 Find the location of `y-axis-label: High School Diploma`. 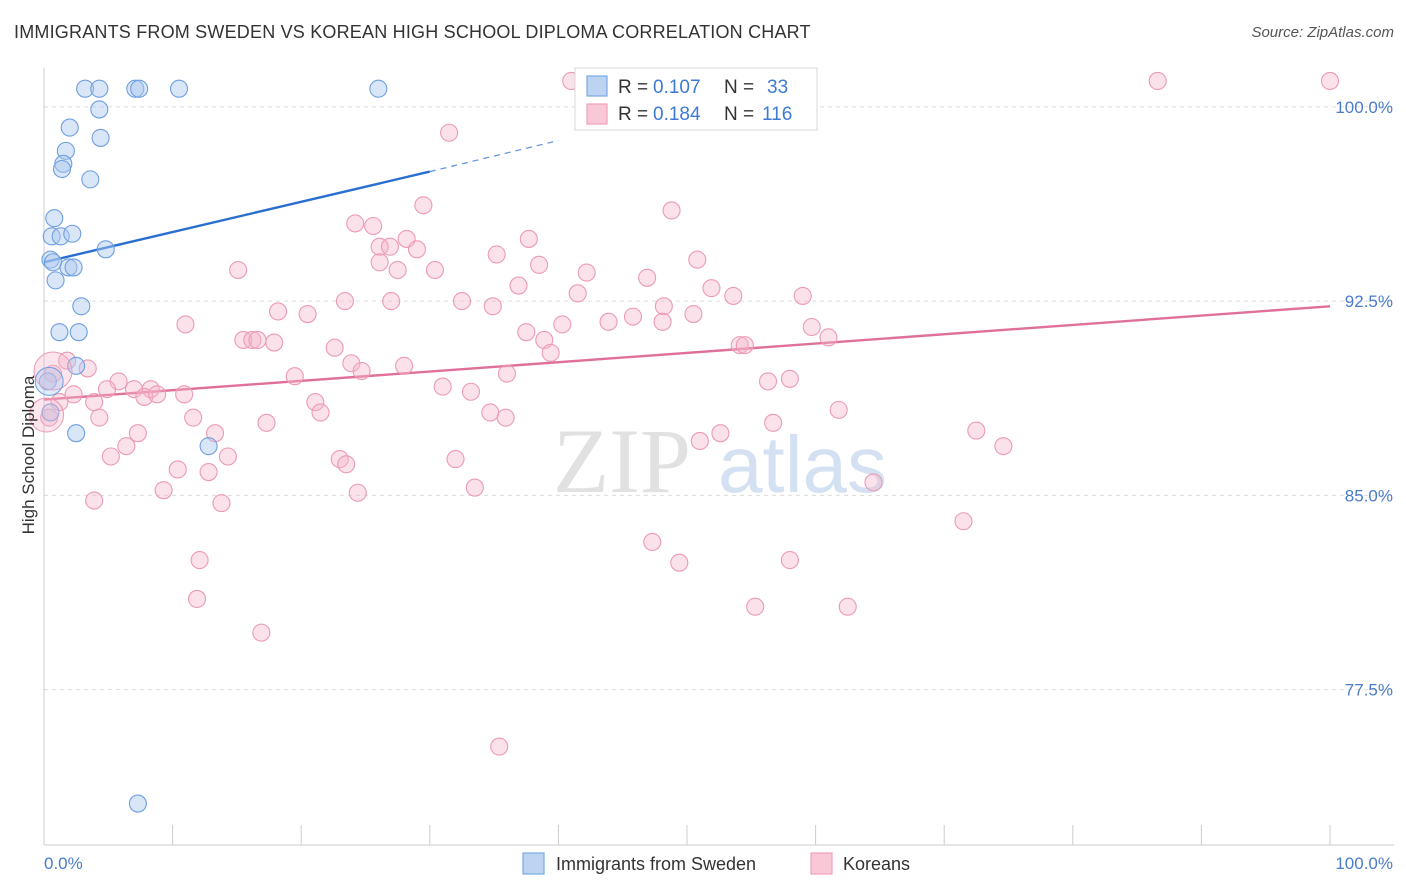

y-axis-label: High School Diploma is located at coordinates (28, 454).